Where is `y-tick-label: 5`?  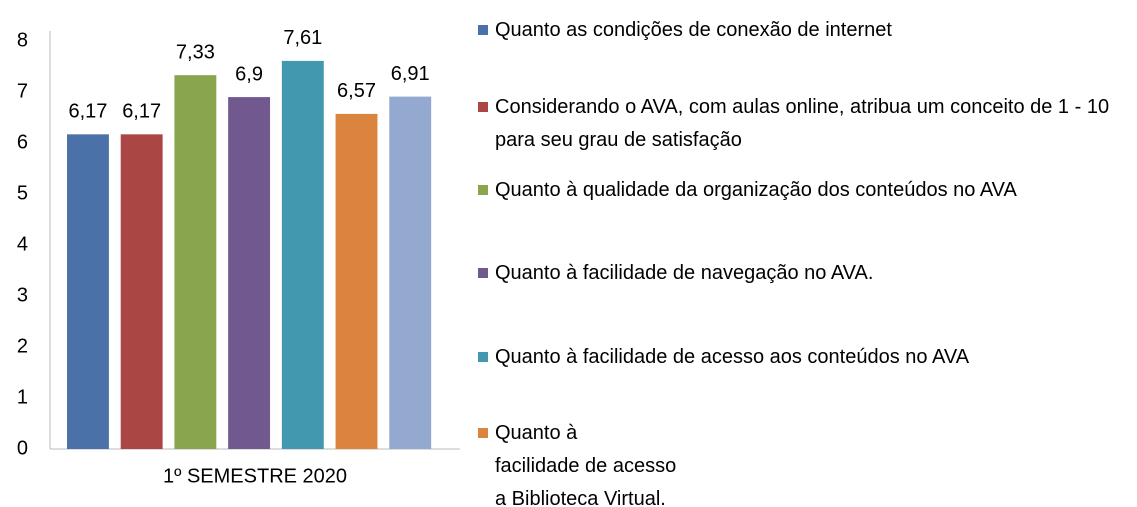
y-tick-label: 5 is located at coordinates (22, 193).